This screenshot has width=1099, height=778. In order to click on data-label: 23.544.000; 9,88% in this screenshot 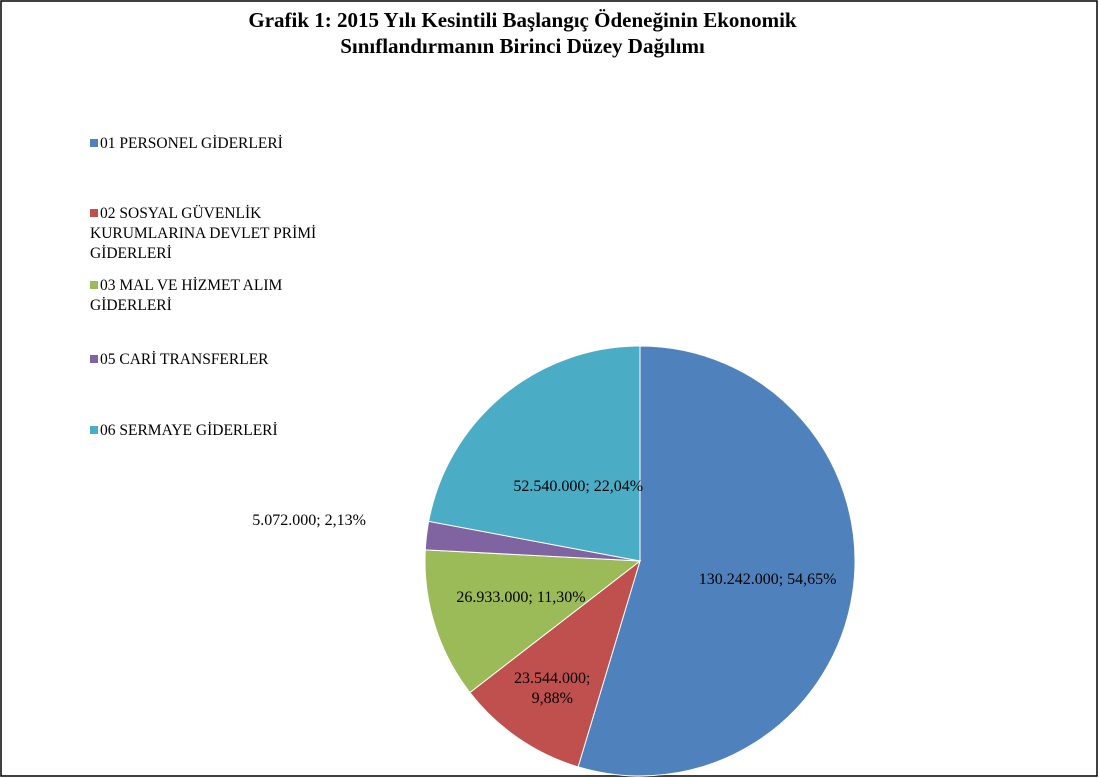, I will do `click(552, 688)`.